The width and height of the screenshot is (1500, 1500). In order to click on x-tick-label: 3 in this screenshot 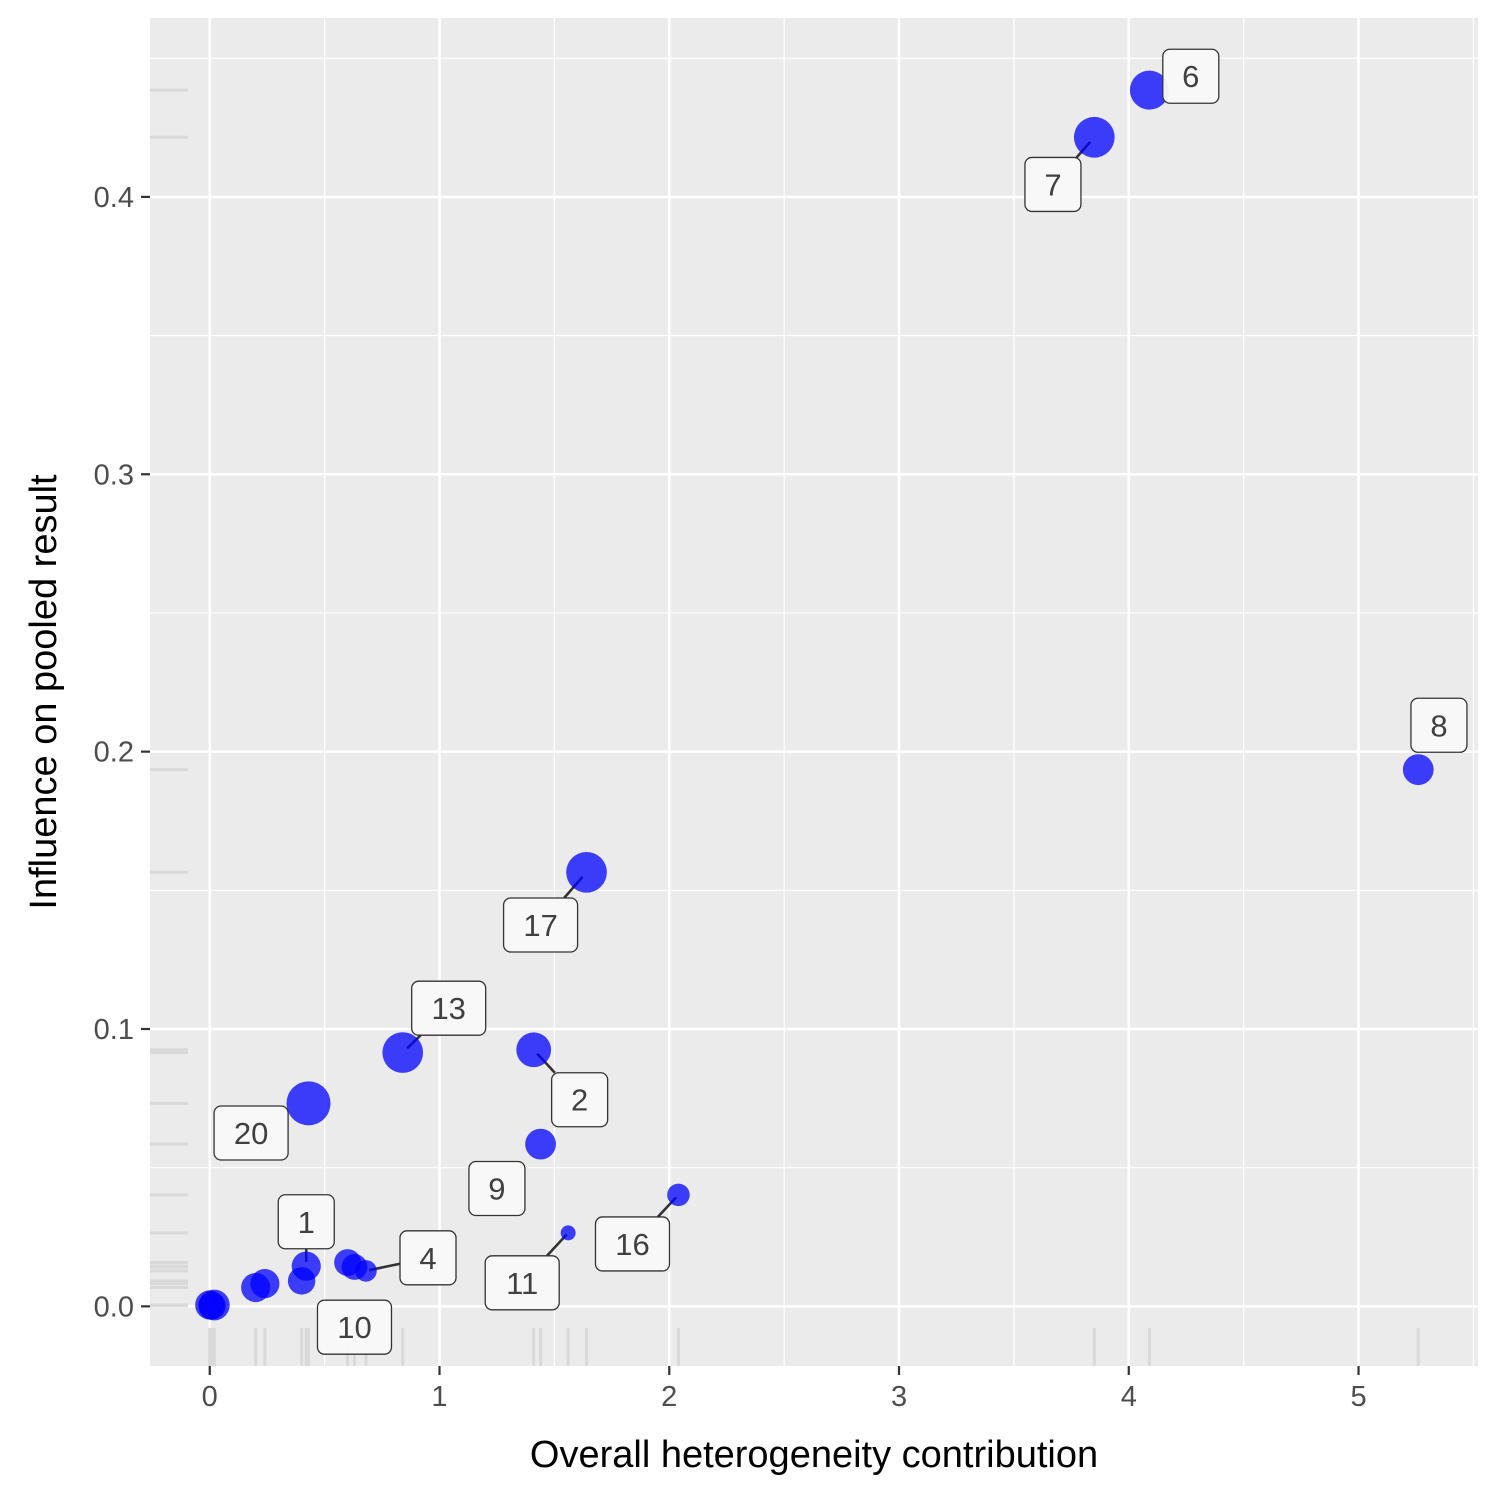, I will do `click(899, 1397)`.